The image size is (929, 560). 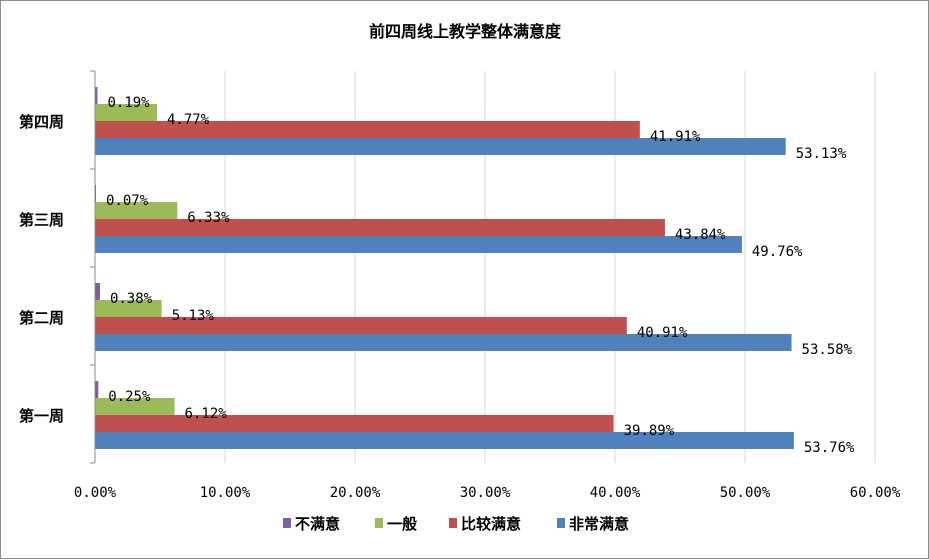 I want to click on x-tick-label: 10.00%, so click(x=225, y=493).